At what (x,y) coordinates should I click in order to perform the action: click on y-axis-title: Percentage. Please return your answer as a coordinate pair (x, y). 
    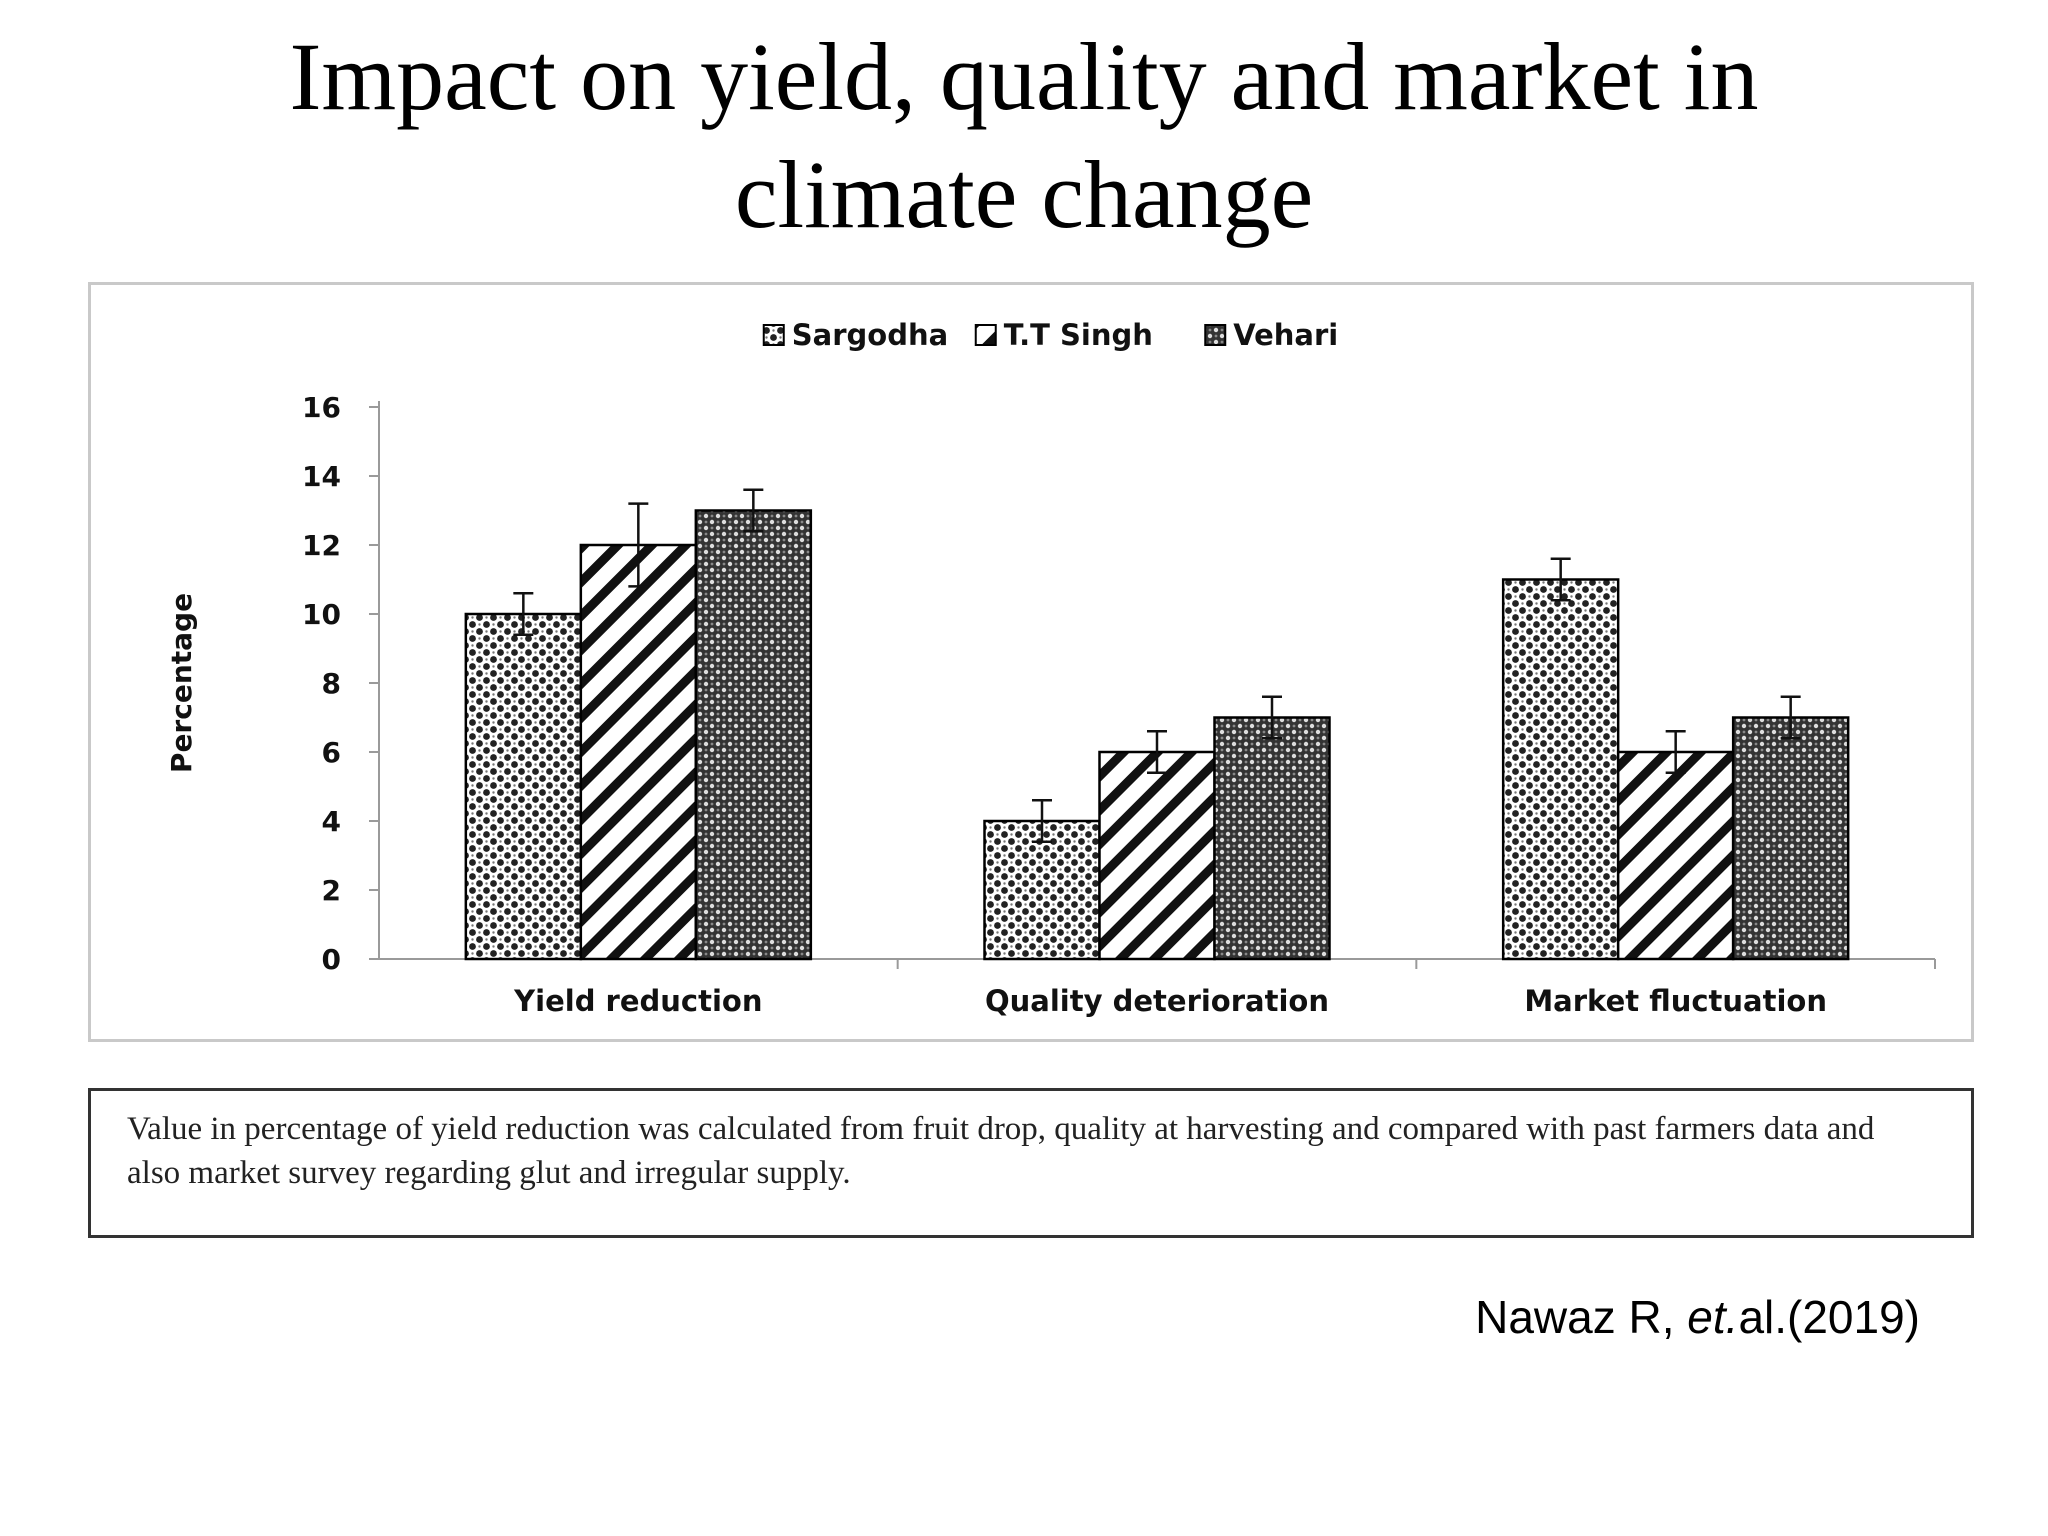
    Looking at the image, I should click on (181, 683).